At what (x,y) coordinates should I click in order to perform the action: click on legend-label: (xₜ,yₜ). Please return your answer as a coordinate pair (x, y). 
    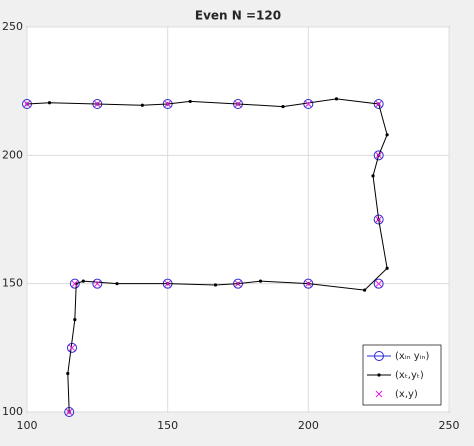
    Looking at the image, I should click on (409, 375).